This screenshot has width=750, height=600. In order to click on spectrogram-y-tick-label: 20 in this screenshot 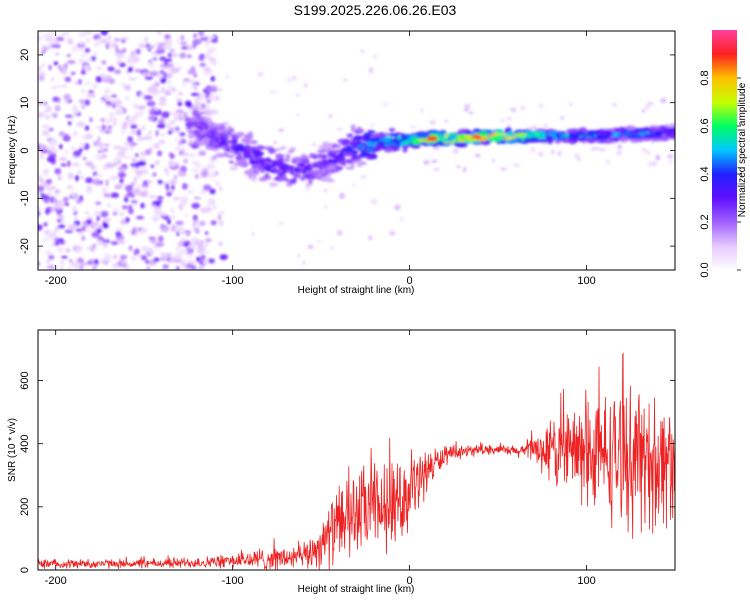, I will do `click(25, 55)`.